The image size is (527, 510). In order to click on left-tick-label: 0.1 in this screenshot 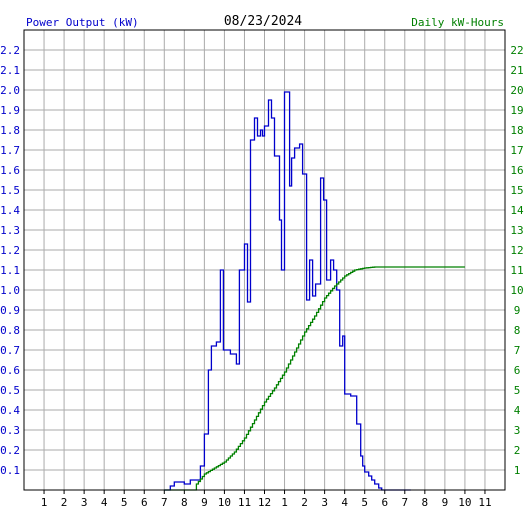, I will do `click(10, 470)`.